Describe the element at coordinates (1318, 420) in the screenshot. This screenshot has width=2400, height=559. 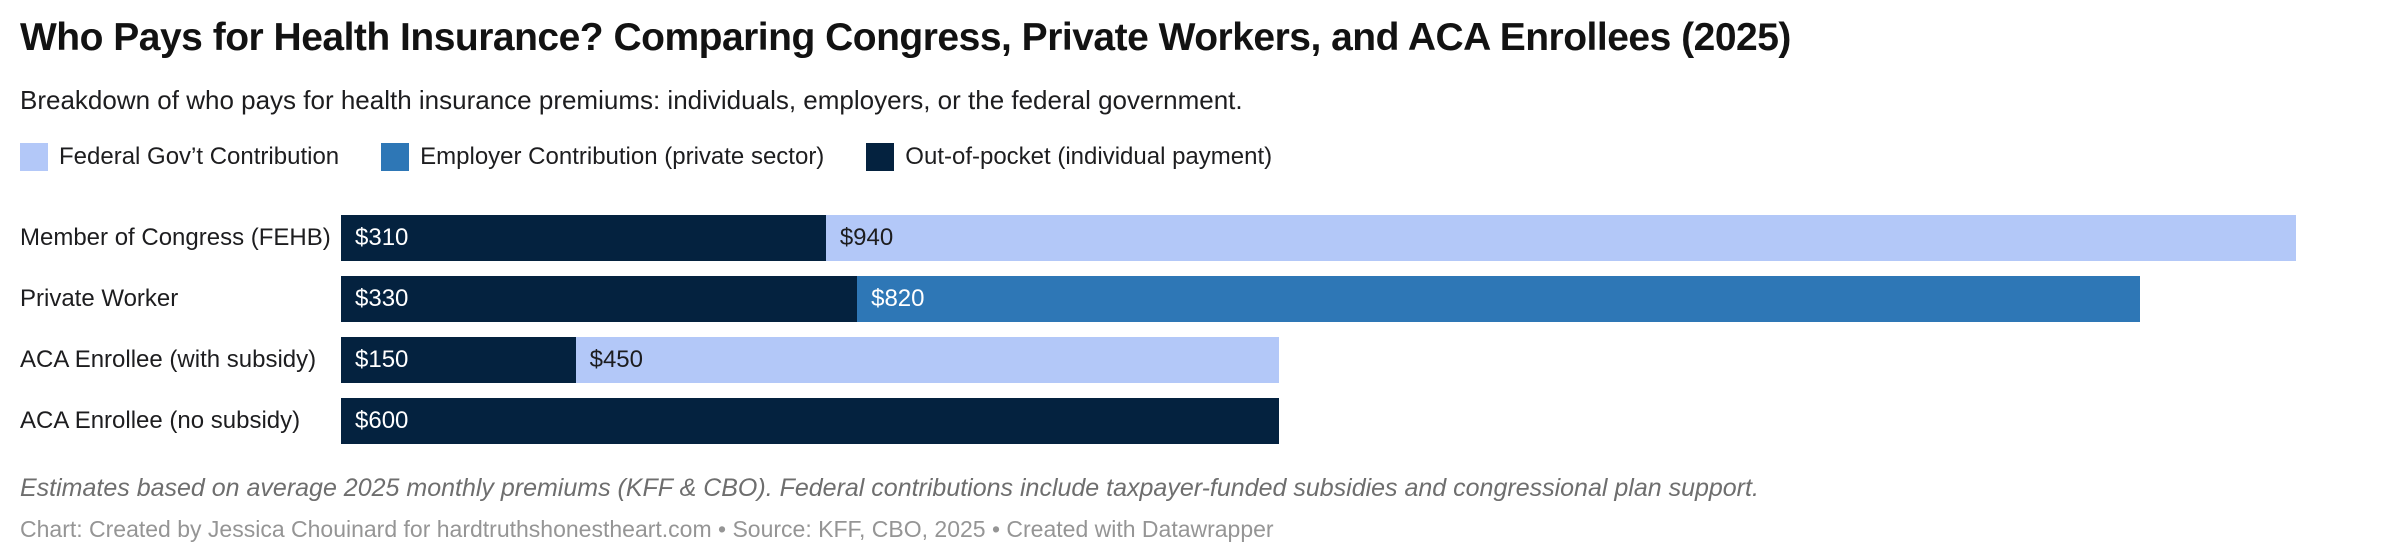
I see `bar-track: $600` at that location.